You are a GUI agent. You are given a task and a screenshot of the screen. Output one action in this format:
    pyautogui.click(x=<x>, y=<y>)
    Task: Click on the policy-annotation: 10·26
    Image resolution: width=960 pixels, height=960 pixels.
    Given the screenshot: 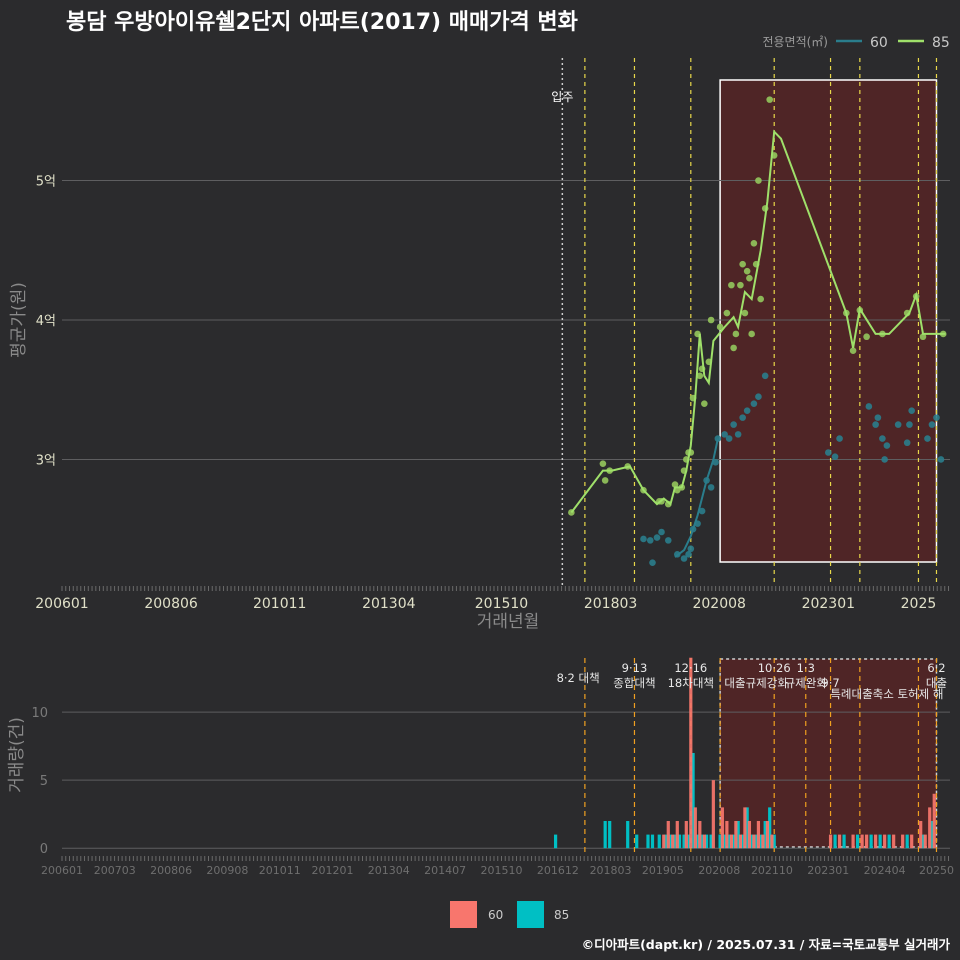 What is the action you would take?
    pyautogui.click(x=774, y=668)
    